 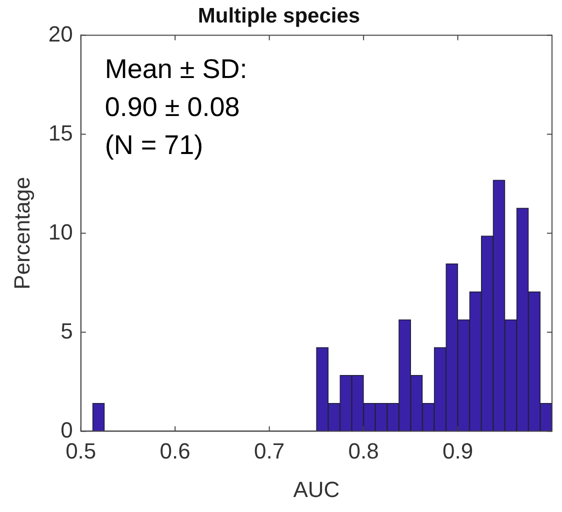 I want to click on y-tick-label: 20, so click(x=60, y=33).